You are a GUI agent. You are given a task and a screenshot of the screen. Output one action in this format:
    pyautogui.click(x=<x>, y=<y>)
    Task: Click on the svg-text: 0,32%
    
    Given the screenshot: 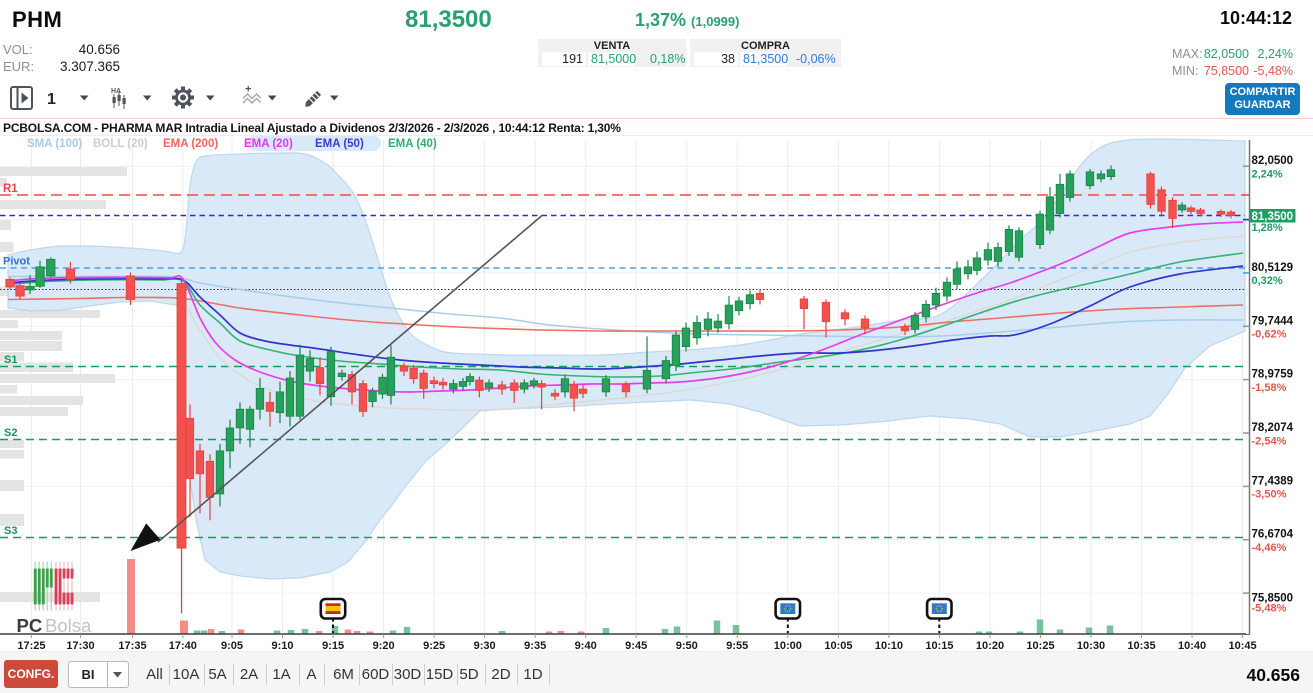 What is the action you would take?
    pyautogui.click(x=1267, y=281)
    